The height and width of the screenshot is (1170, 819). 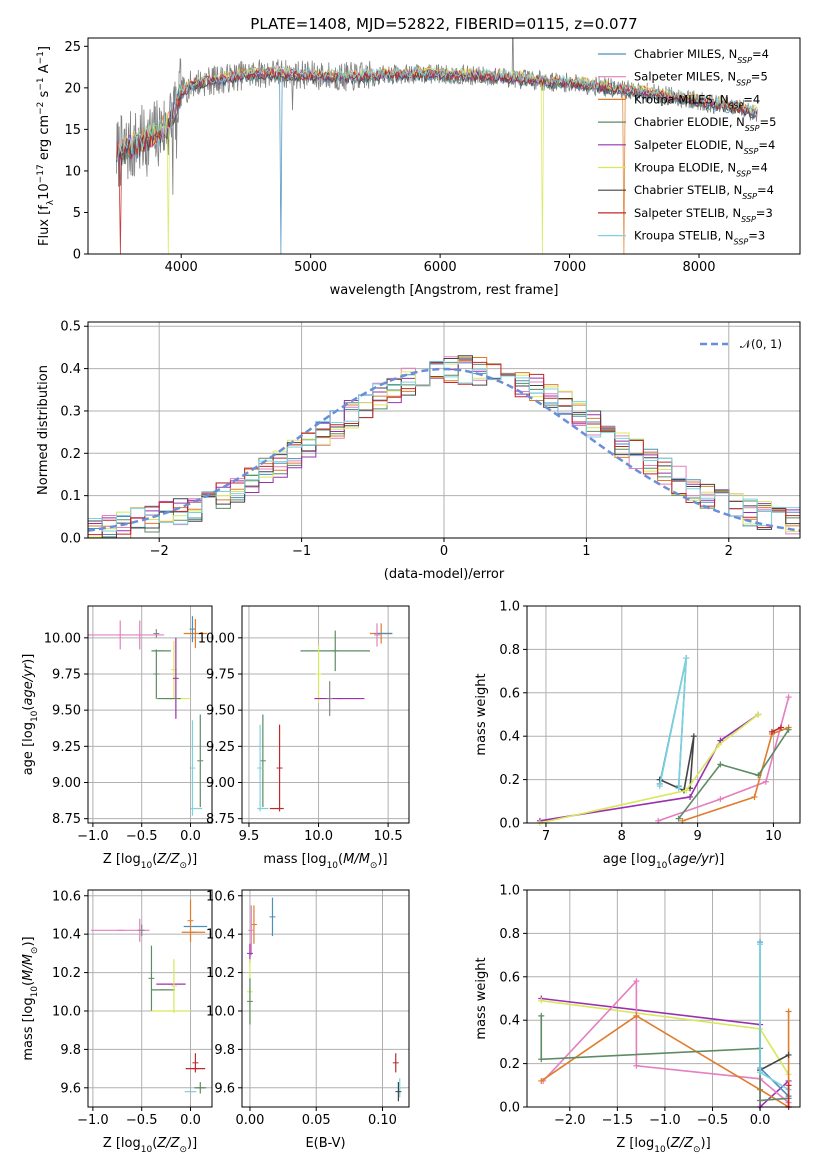 I want to click on x-tick-label: −1.5, so click(x=618, y=1120).